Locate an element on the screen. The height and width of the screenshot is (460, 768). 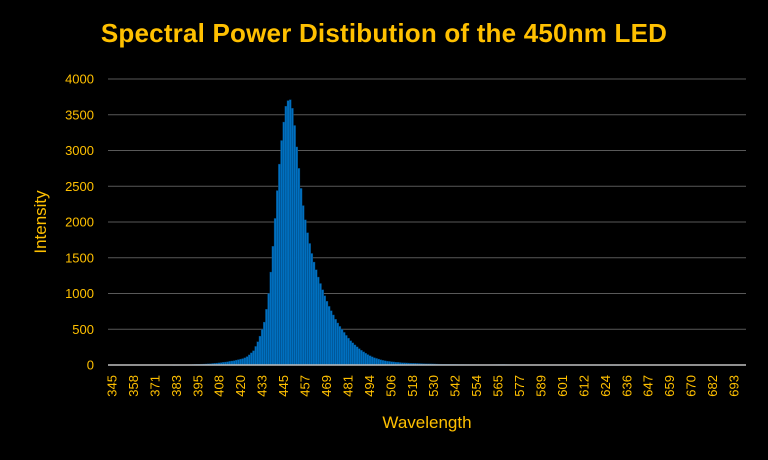
x-tick-label: 358 is located at coordinates (133, 386).